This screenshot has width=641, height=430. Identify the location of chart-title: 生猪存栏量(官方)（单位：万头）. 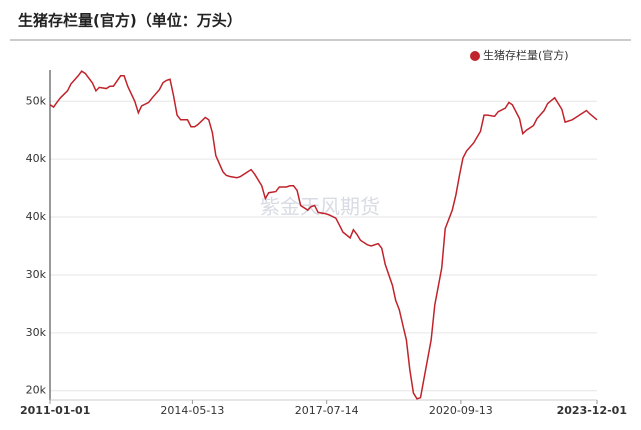
(130, 21).